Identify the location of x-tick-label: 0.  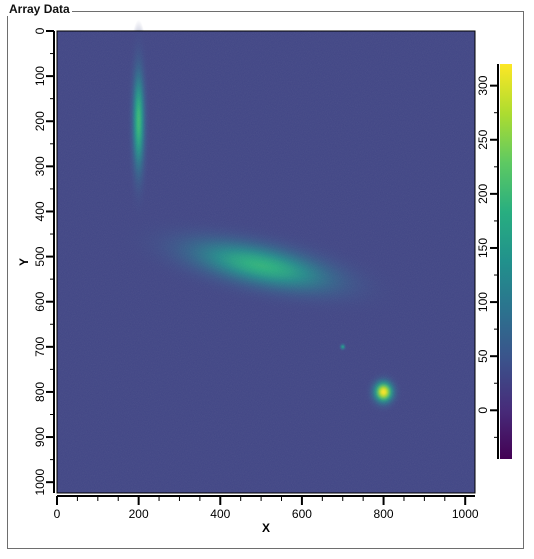
(57, 514).